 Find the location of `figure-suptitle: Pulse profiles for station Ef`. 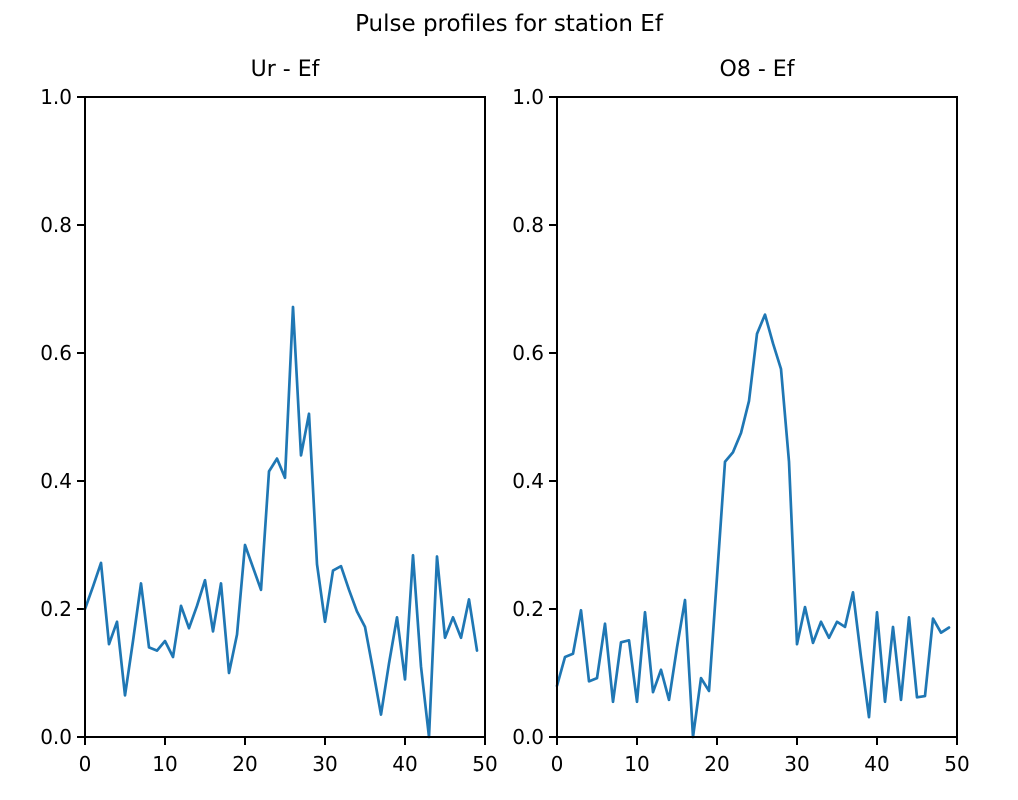

figure-suptitle: Pulse profiles for station Ef is located at coordinates (509, 24).